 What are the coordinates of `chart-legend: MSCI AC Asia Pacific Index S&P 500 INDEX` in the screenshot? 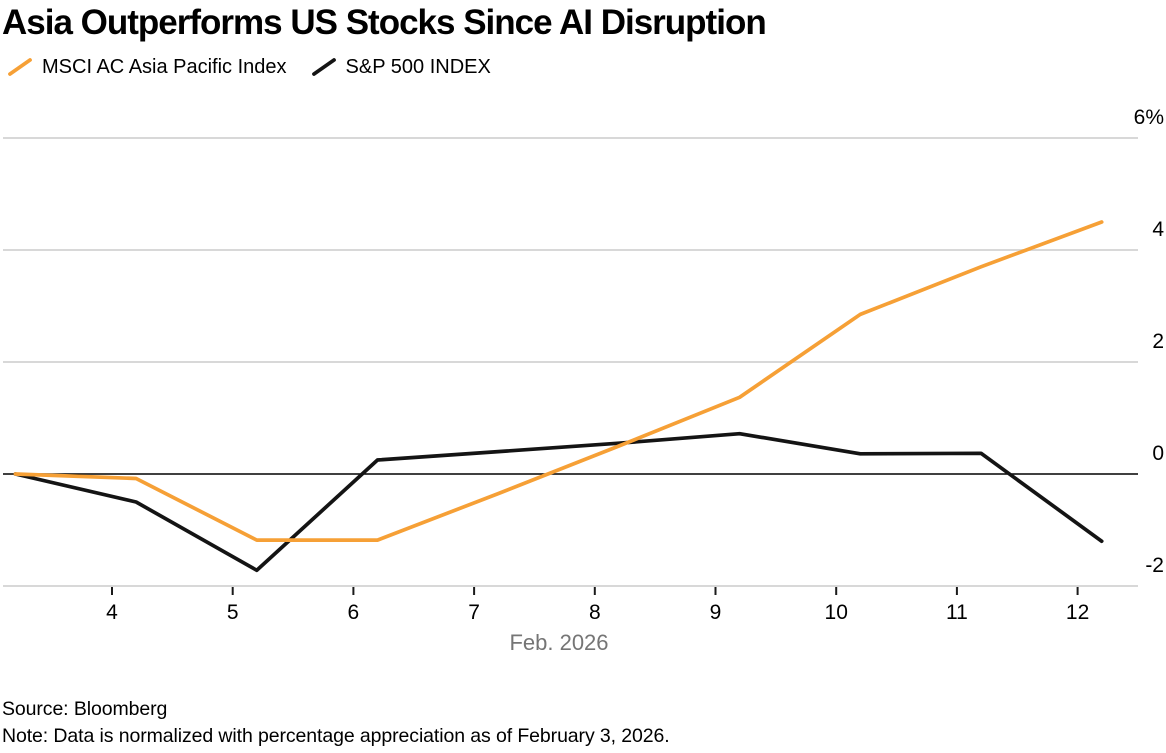 It's located at (249, 67).